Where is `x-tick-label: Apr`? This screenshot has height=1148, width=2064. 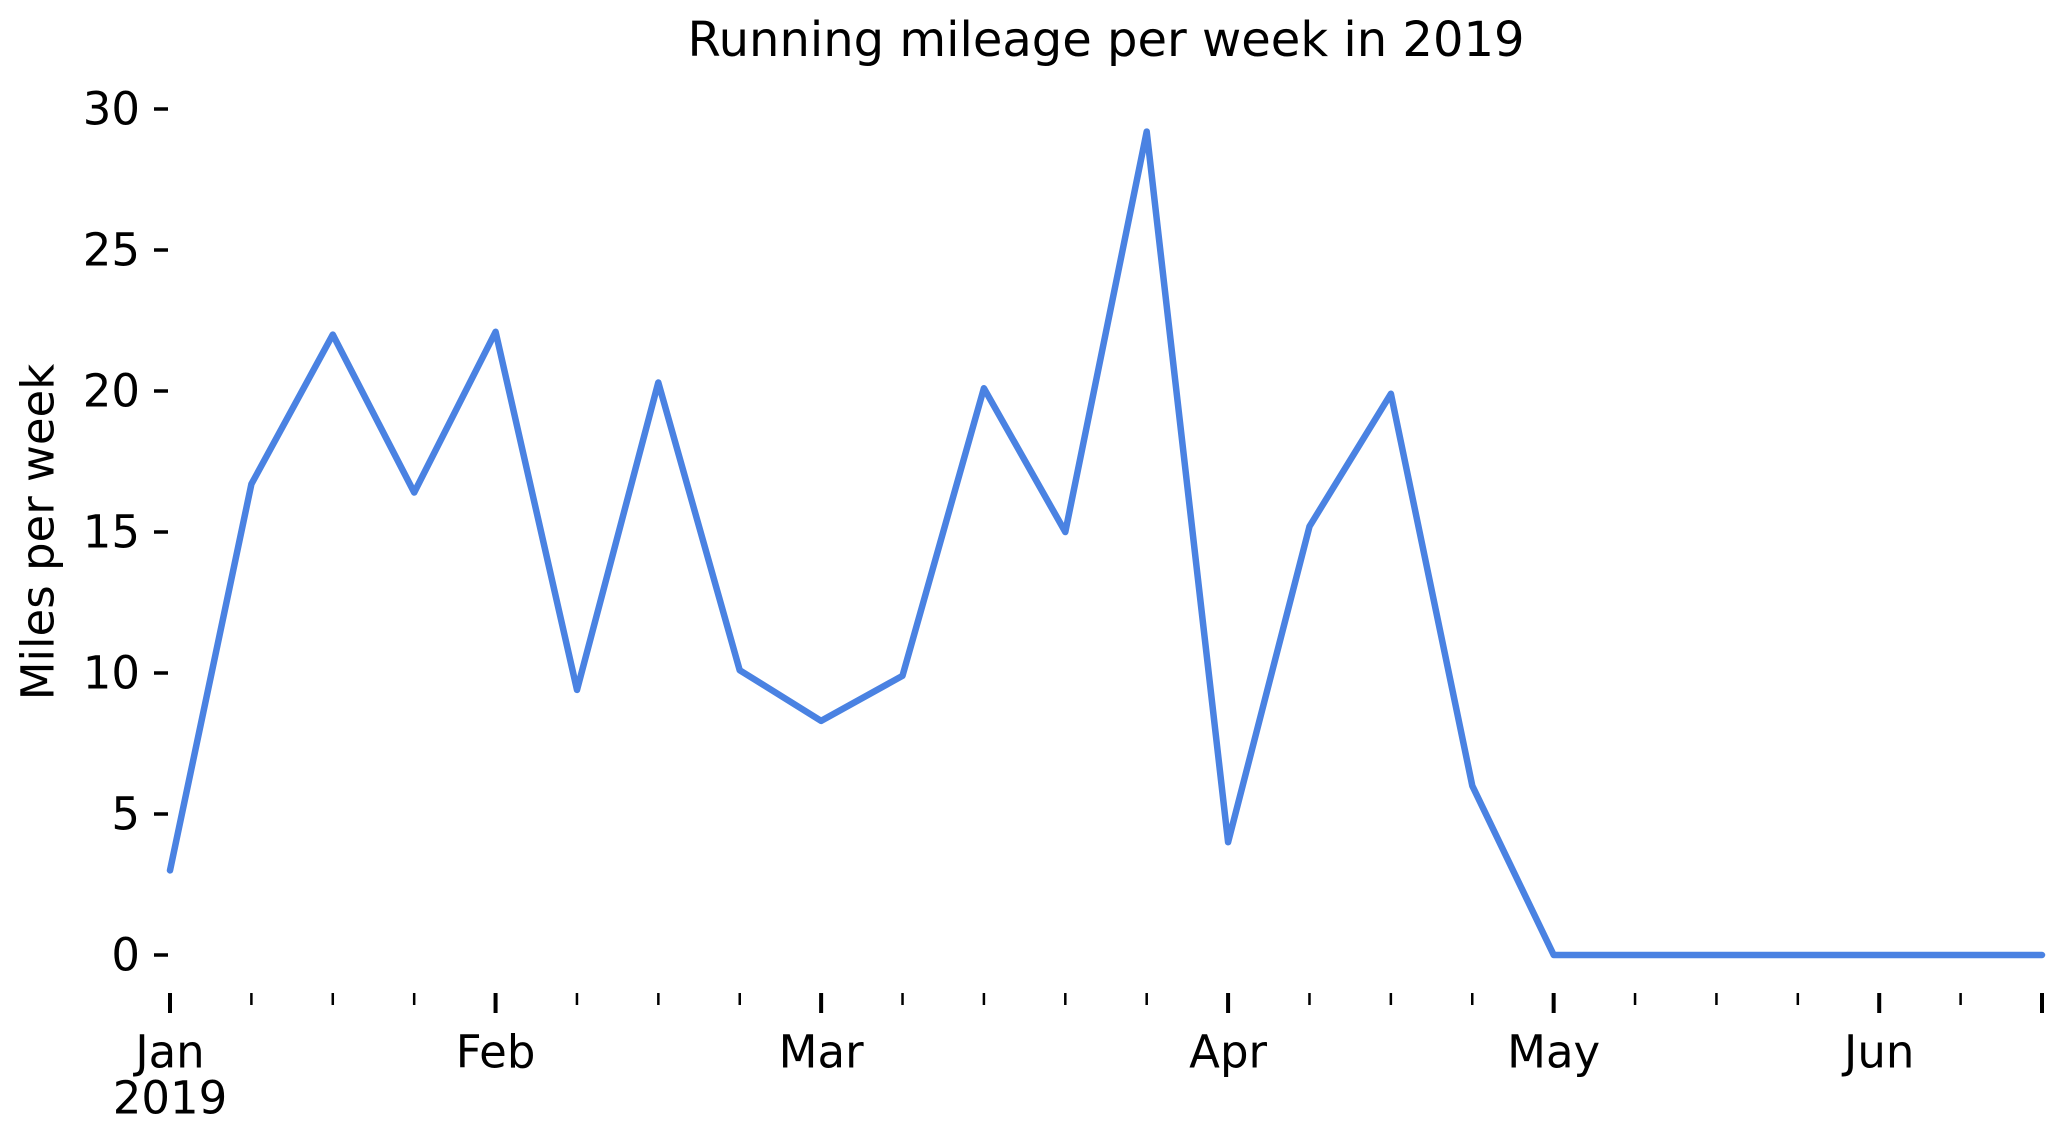
x-tick-label: Apr is located at coordinates (1228, 1052).